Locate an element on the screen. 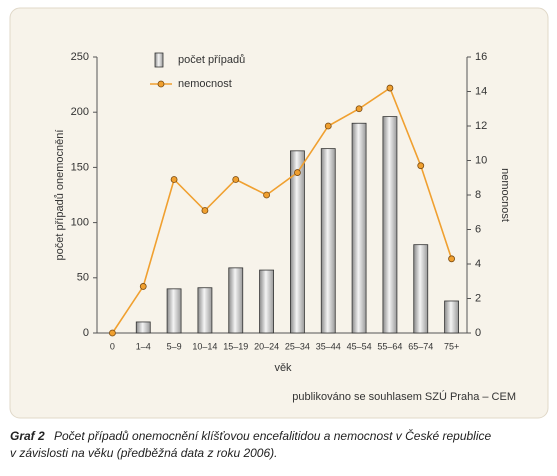 The image size is (557, 476). y2-tick-label: 8 is located at coordinates (478, 195).